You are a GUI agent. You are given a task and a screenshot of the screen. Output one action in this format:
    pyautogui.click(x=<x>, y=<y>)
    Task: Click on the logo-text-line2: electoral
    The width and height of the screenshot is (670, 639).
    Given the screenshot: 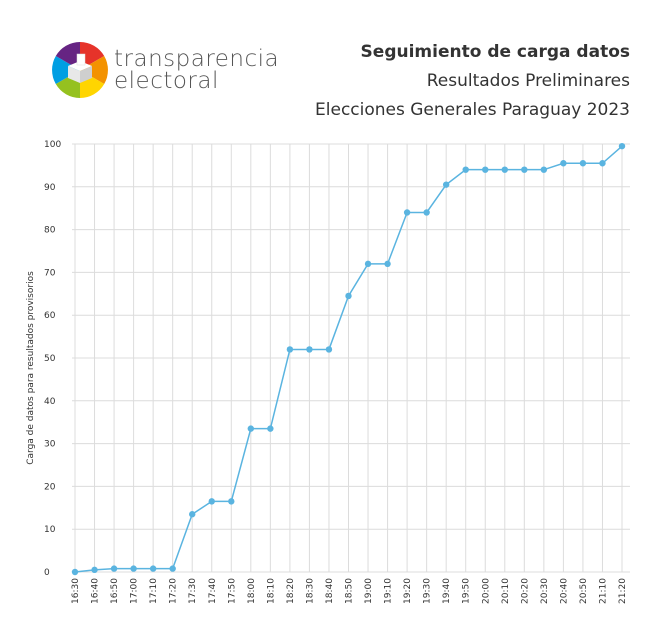 What is the action you would take?
    pyautogui.click(x=166, y=81)
    